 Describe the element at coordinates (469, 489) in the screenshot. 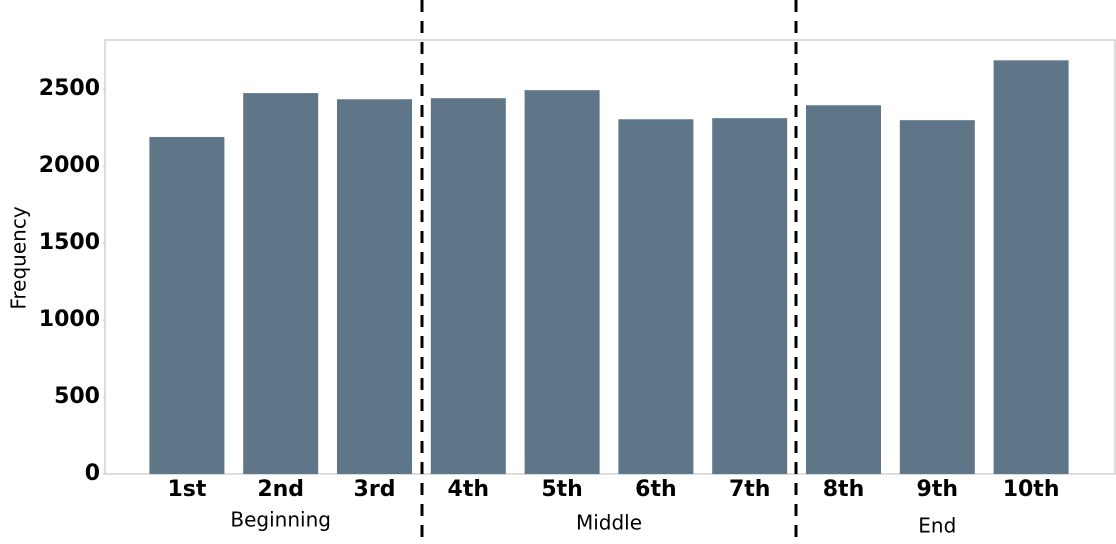

I see `x-tick-label: 4th` at that location.